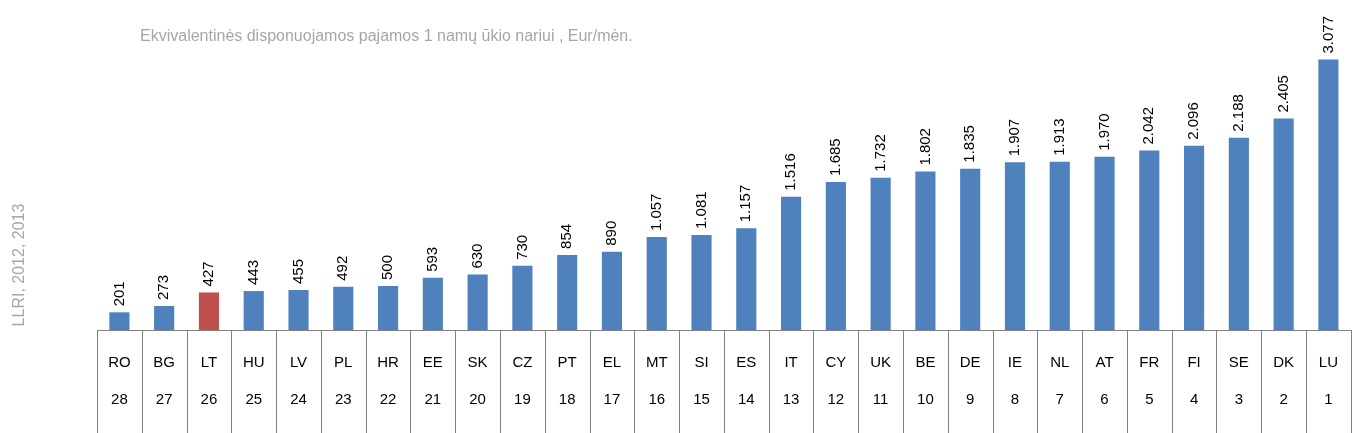  What do you see at coordinates (655, 212) in the screenshot?
I see `data-label: 1.057` at bounding box center [655, 212].